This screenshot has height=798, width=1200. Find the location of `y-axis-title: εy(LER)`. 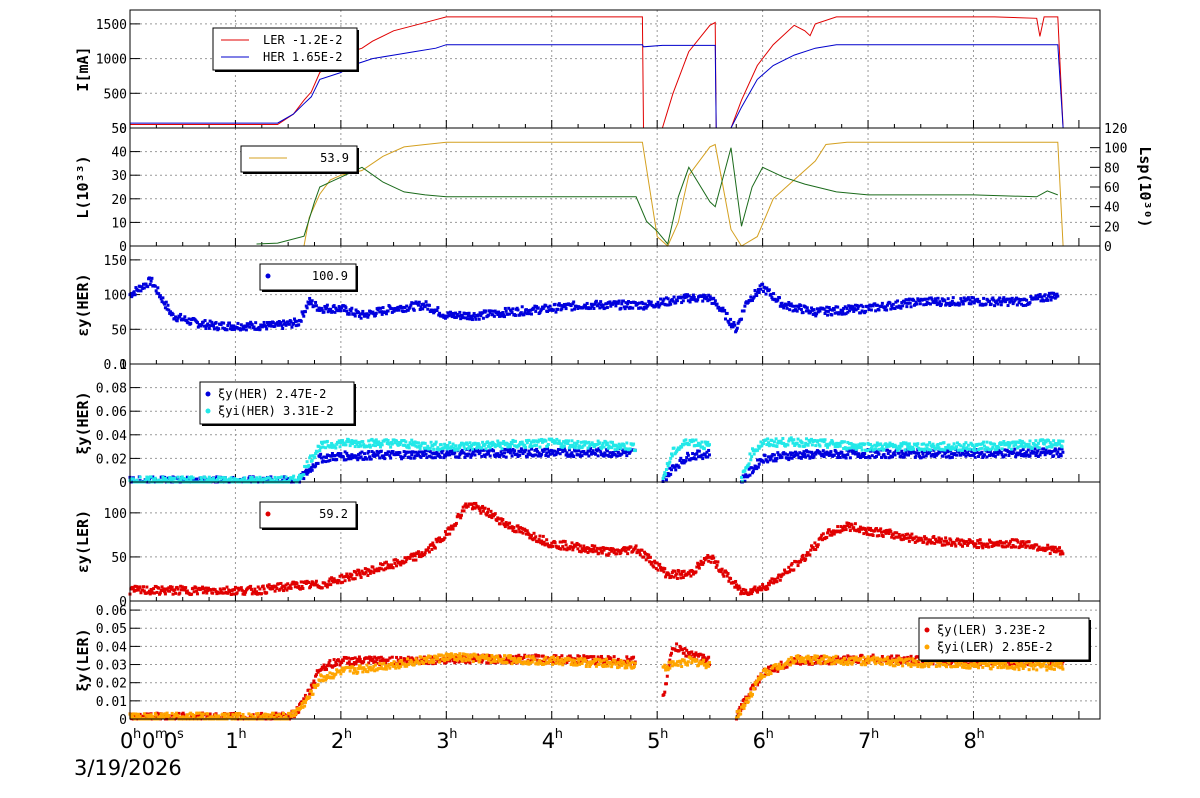

y-axis-title: εy(LER) is located at coordinates (83, 541).